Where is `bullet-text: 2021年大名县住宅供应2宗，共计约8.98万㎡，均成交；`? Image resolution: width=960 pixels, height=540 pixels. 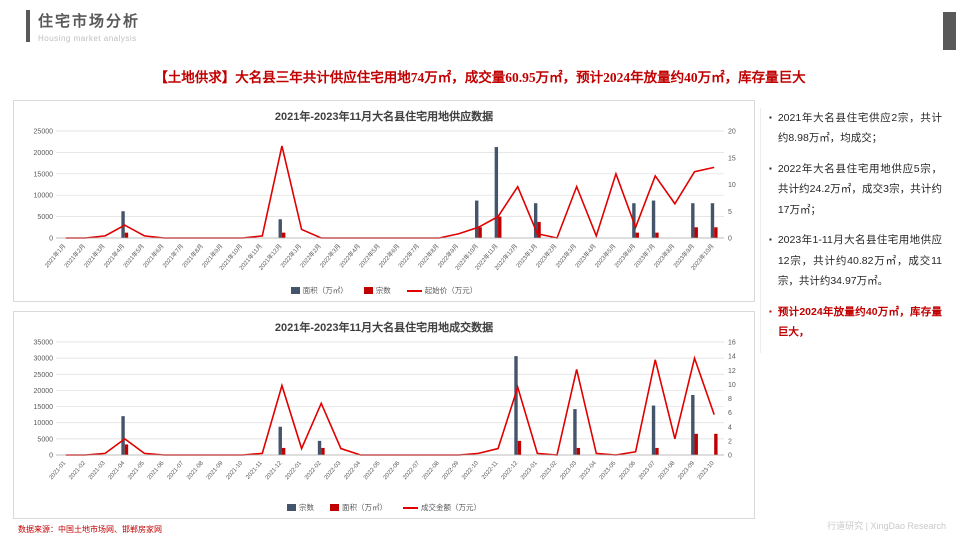
bullet-text: 2021年大名县住宅供应2宗，共计约8.98万㎡，均成交； is located at coordinates (859, 128).